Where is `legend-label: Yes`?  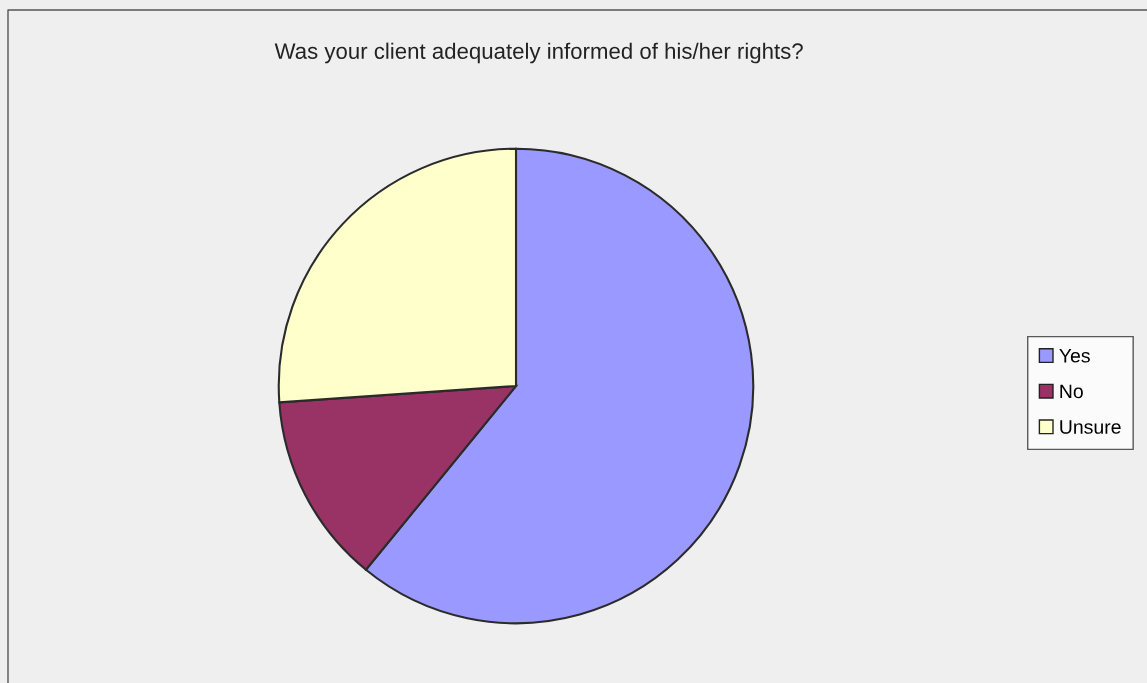
legend-label: Yes is located at coordinates (1074, 356).